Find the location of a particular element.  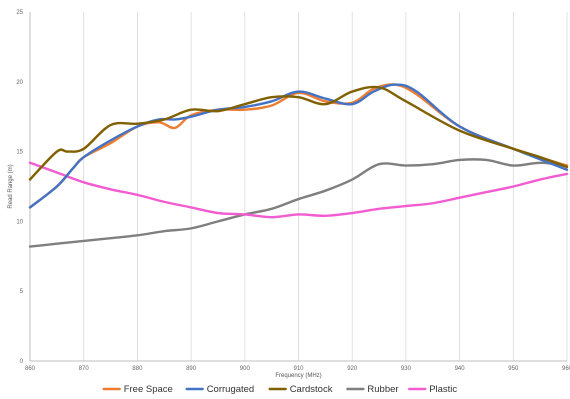

x-tick-label: 860 is located at coordinates (30, 369).